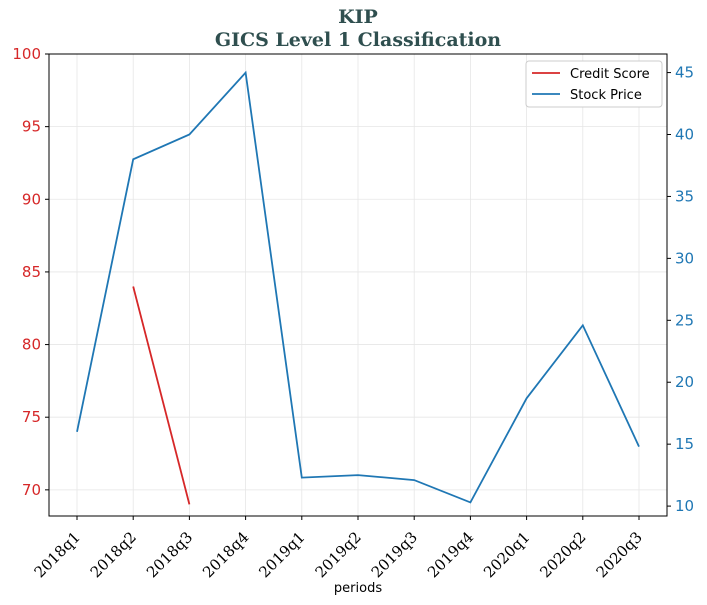  I want to click on x-tick-label: 2018q3, so click(169, 554).